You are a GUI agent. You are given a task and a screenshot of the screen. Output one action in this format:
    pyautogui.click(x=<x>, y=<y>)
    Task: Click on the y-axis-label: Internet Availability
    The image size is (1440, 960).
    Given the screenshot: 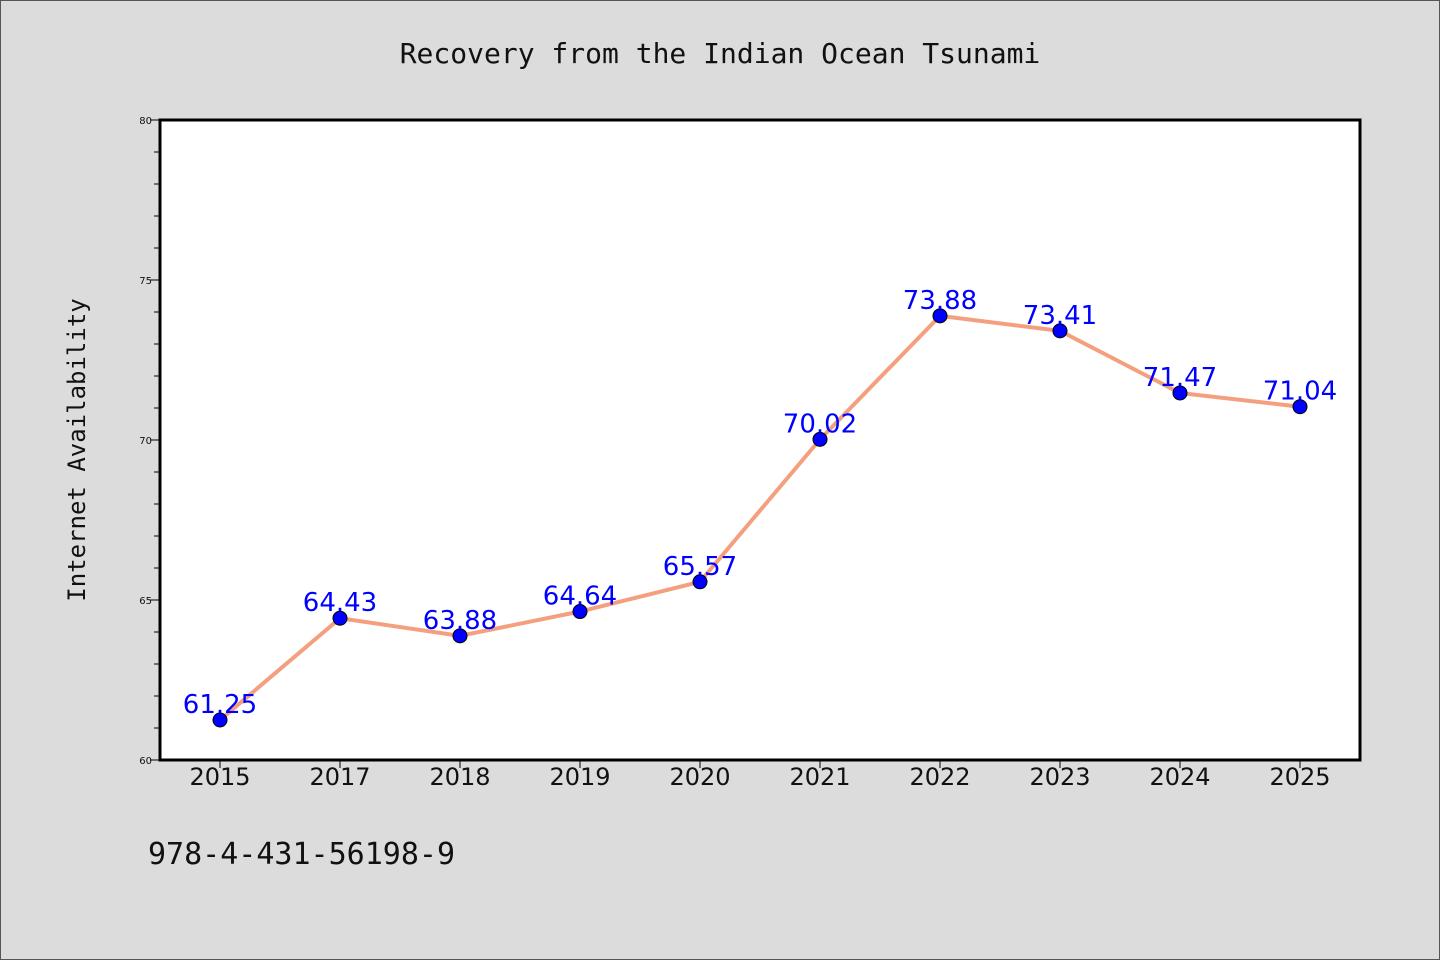 What is the action you would take?
    pyautogui.click(x=77, y=449)
    